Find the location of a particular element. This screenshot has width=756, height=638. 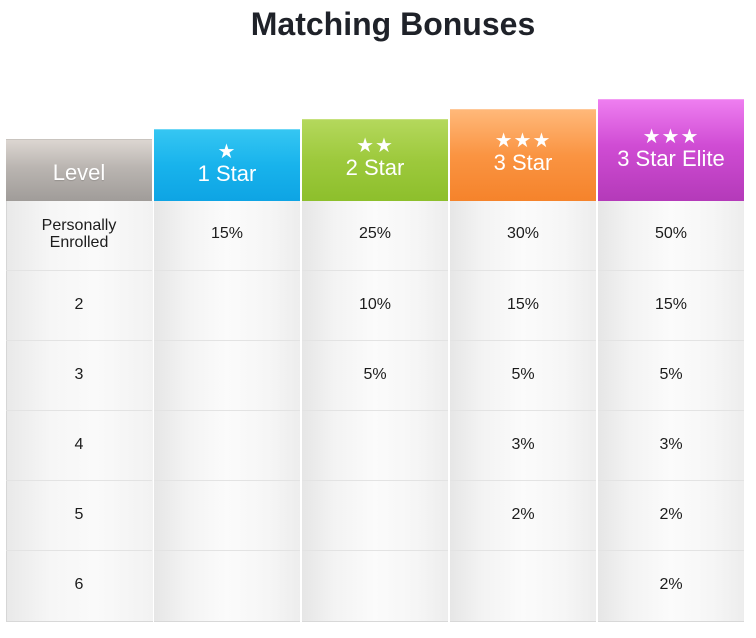

cell-elite-row-1: 50% is located at coordinates (671, 233).